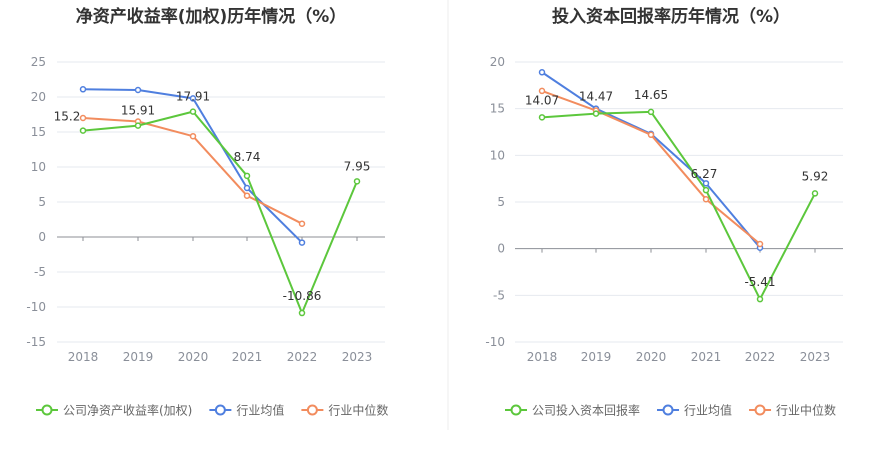 The width and height of the screenshot is (893, 458). What do you see at coordinates (651, 95) in the screenshot?
I see `data-label: 14.65` at bounding box center [651, 95].